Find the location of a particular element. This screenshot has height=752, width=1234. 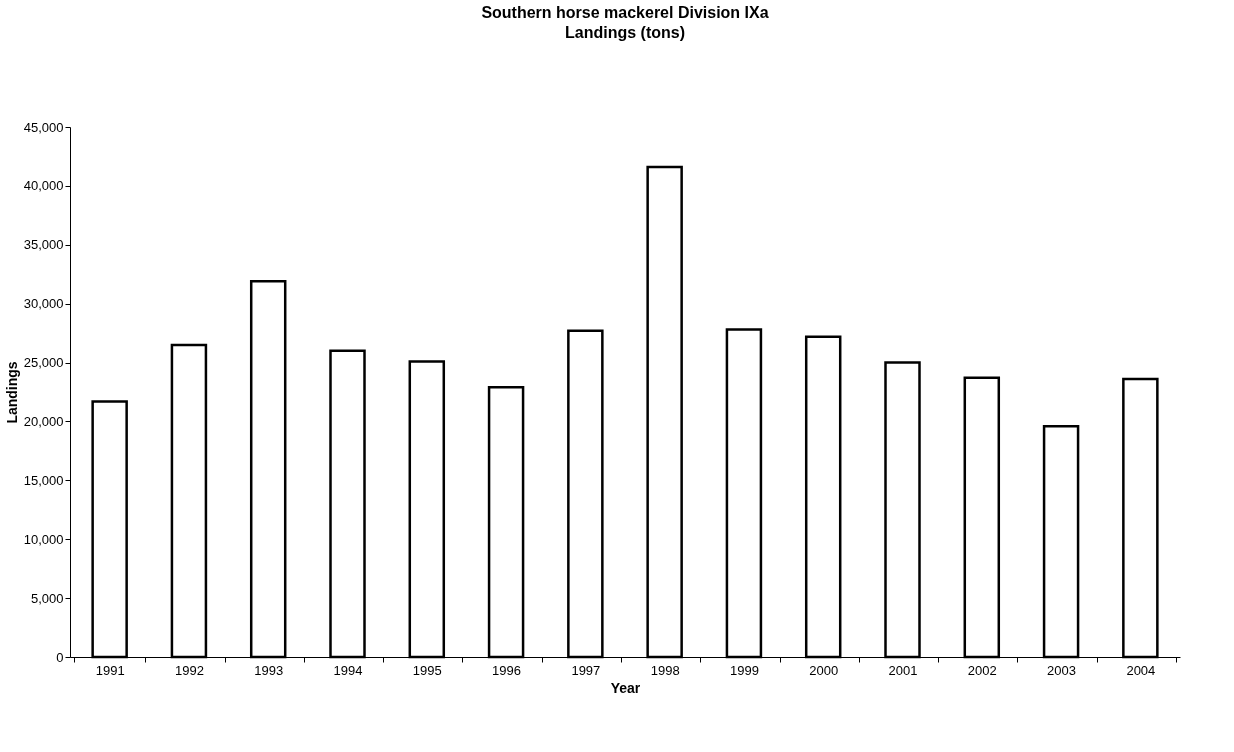

x-tick-label: 1999 is located at coordinates (744, 670).